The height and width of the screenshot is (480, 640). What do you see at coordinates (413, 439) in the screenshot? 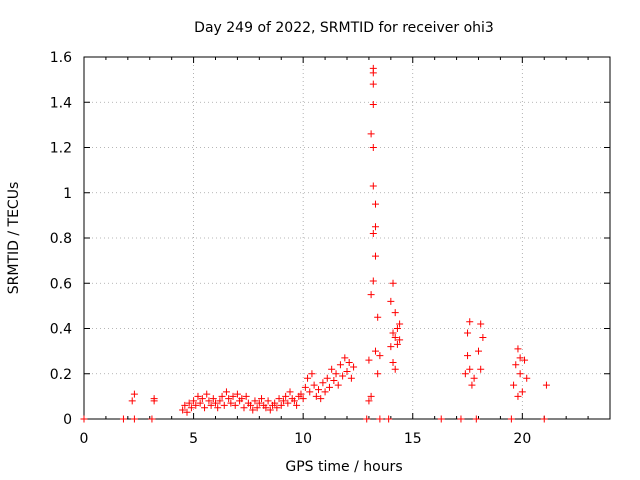
I see `x-tick-label: 15` at bounding box center [413, 439].